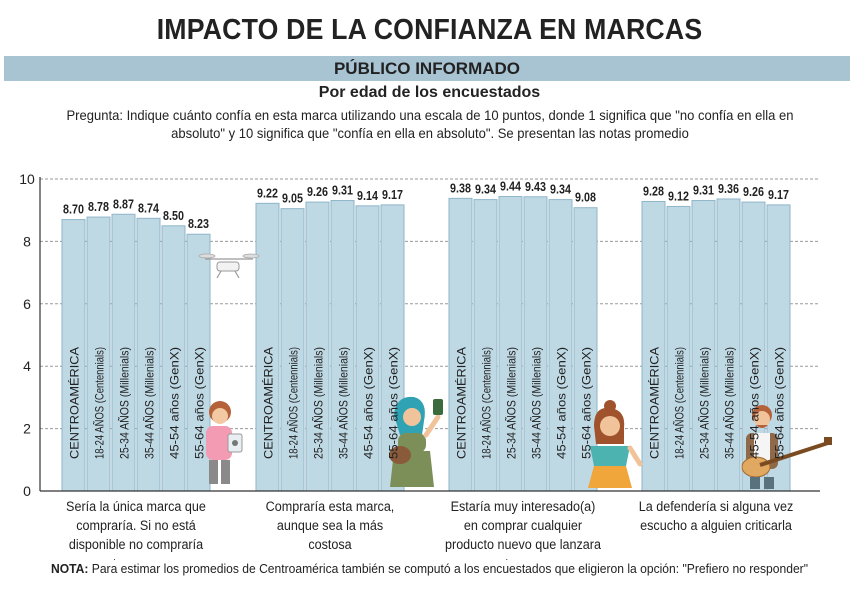 This screenshot has width=859, height=590. Describe the element at coordinates (27, 304) in the screenshot. I see `y-tick-label: 6` at that location.